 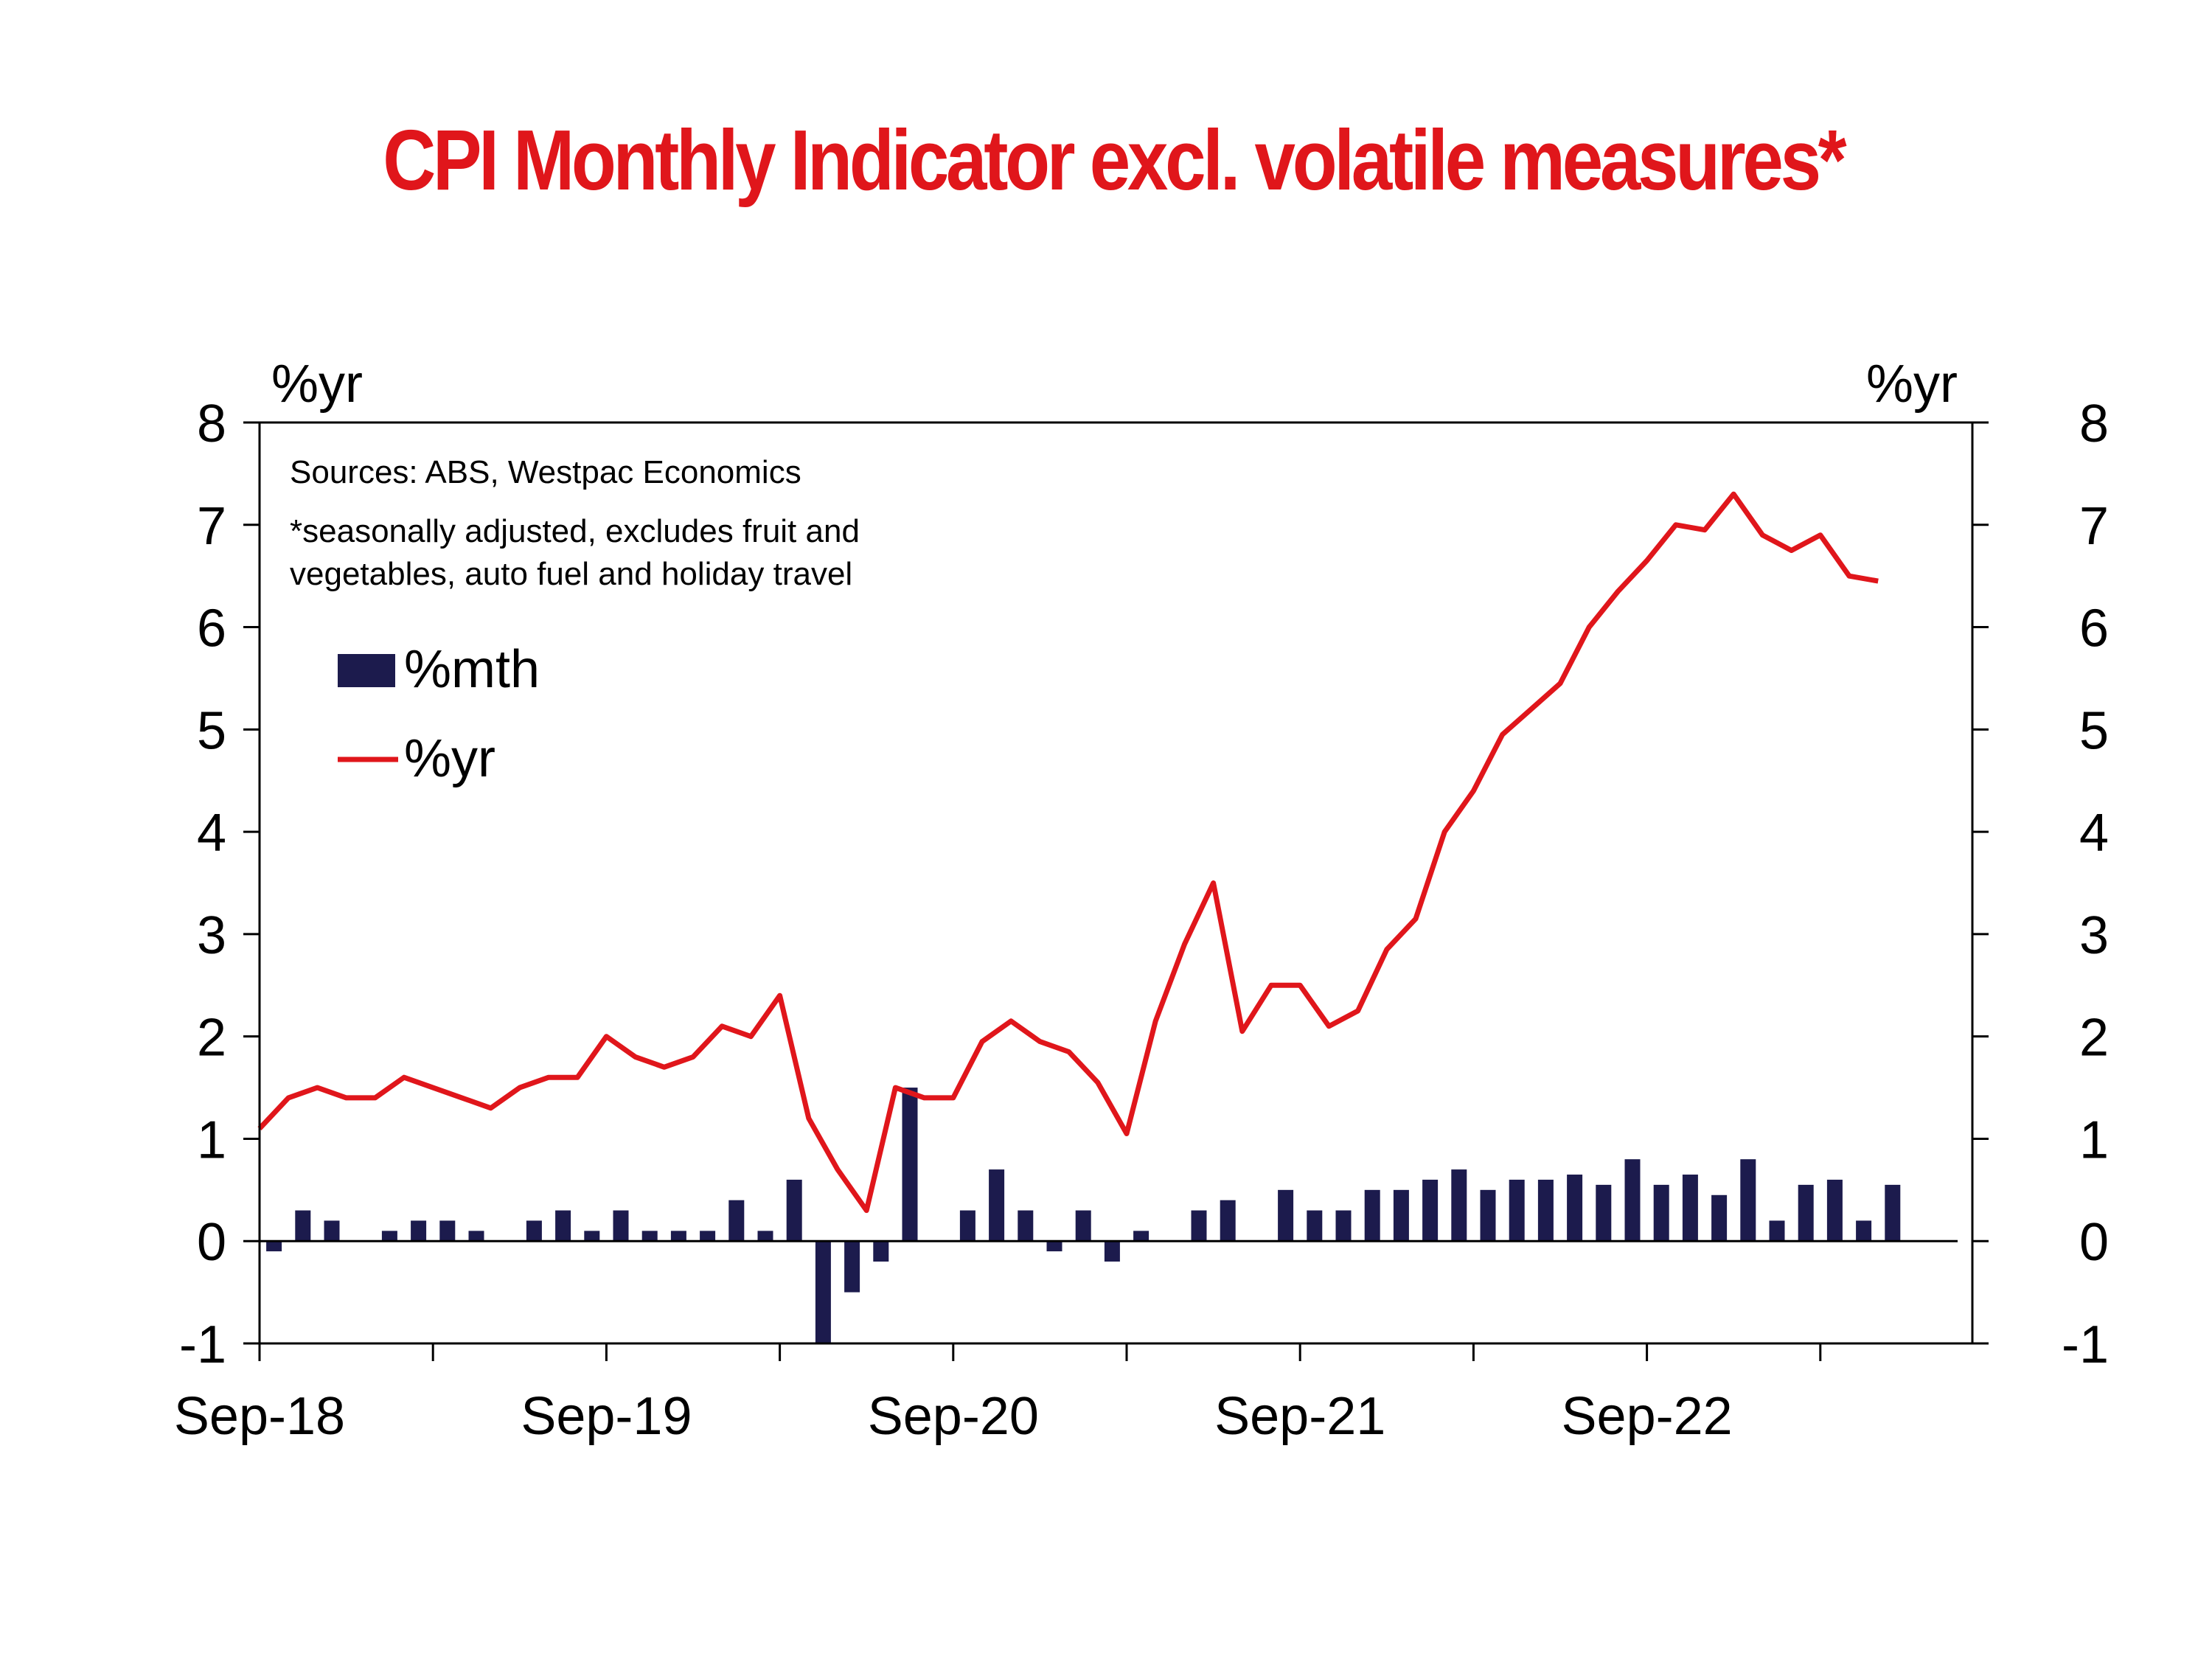 I want to click on y-tick-label-right: 8, so click(x=2094, y=423).